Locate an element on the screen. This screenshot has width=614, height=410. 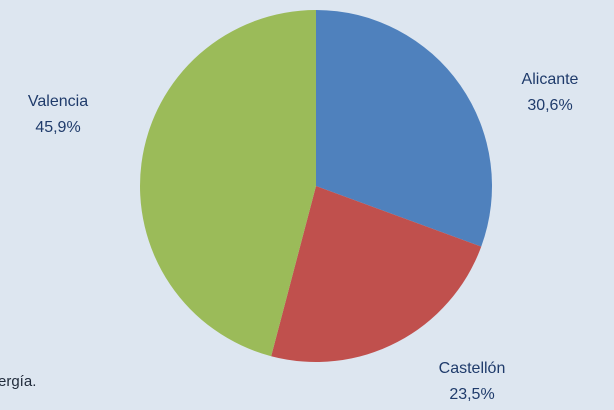
slice-label-alicante-value: 30,6% is located at coordinates (549, 105).